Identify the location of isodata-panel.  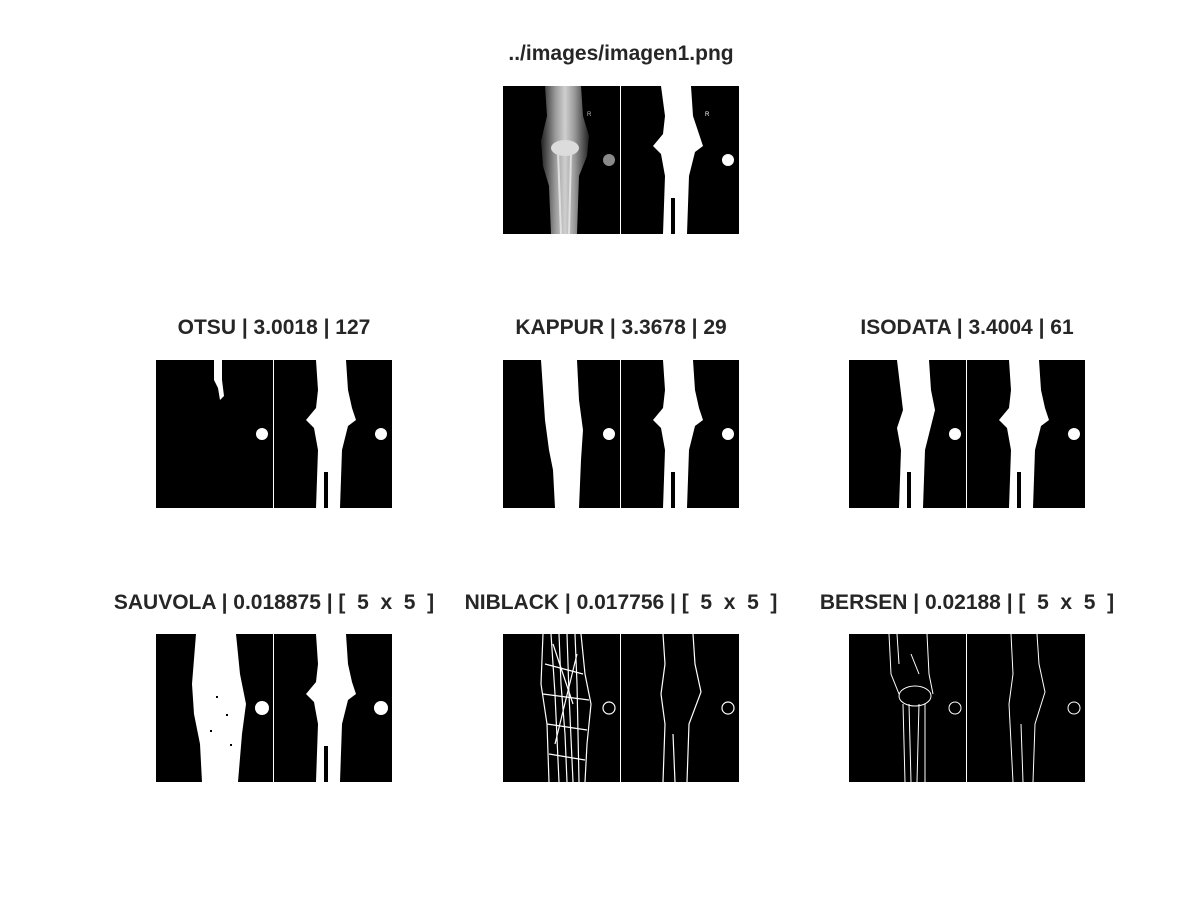
(967, 434).